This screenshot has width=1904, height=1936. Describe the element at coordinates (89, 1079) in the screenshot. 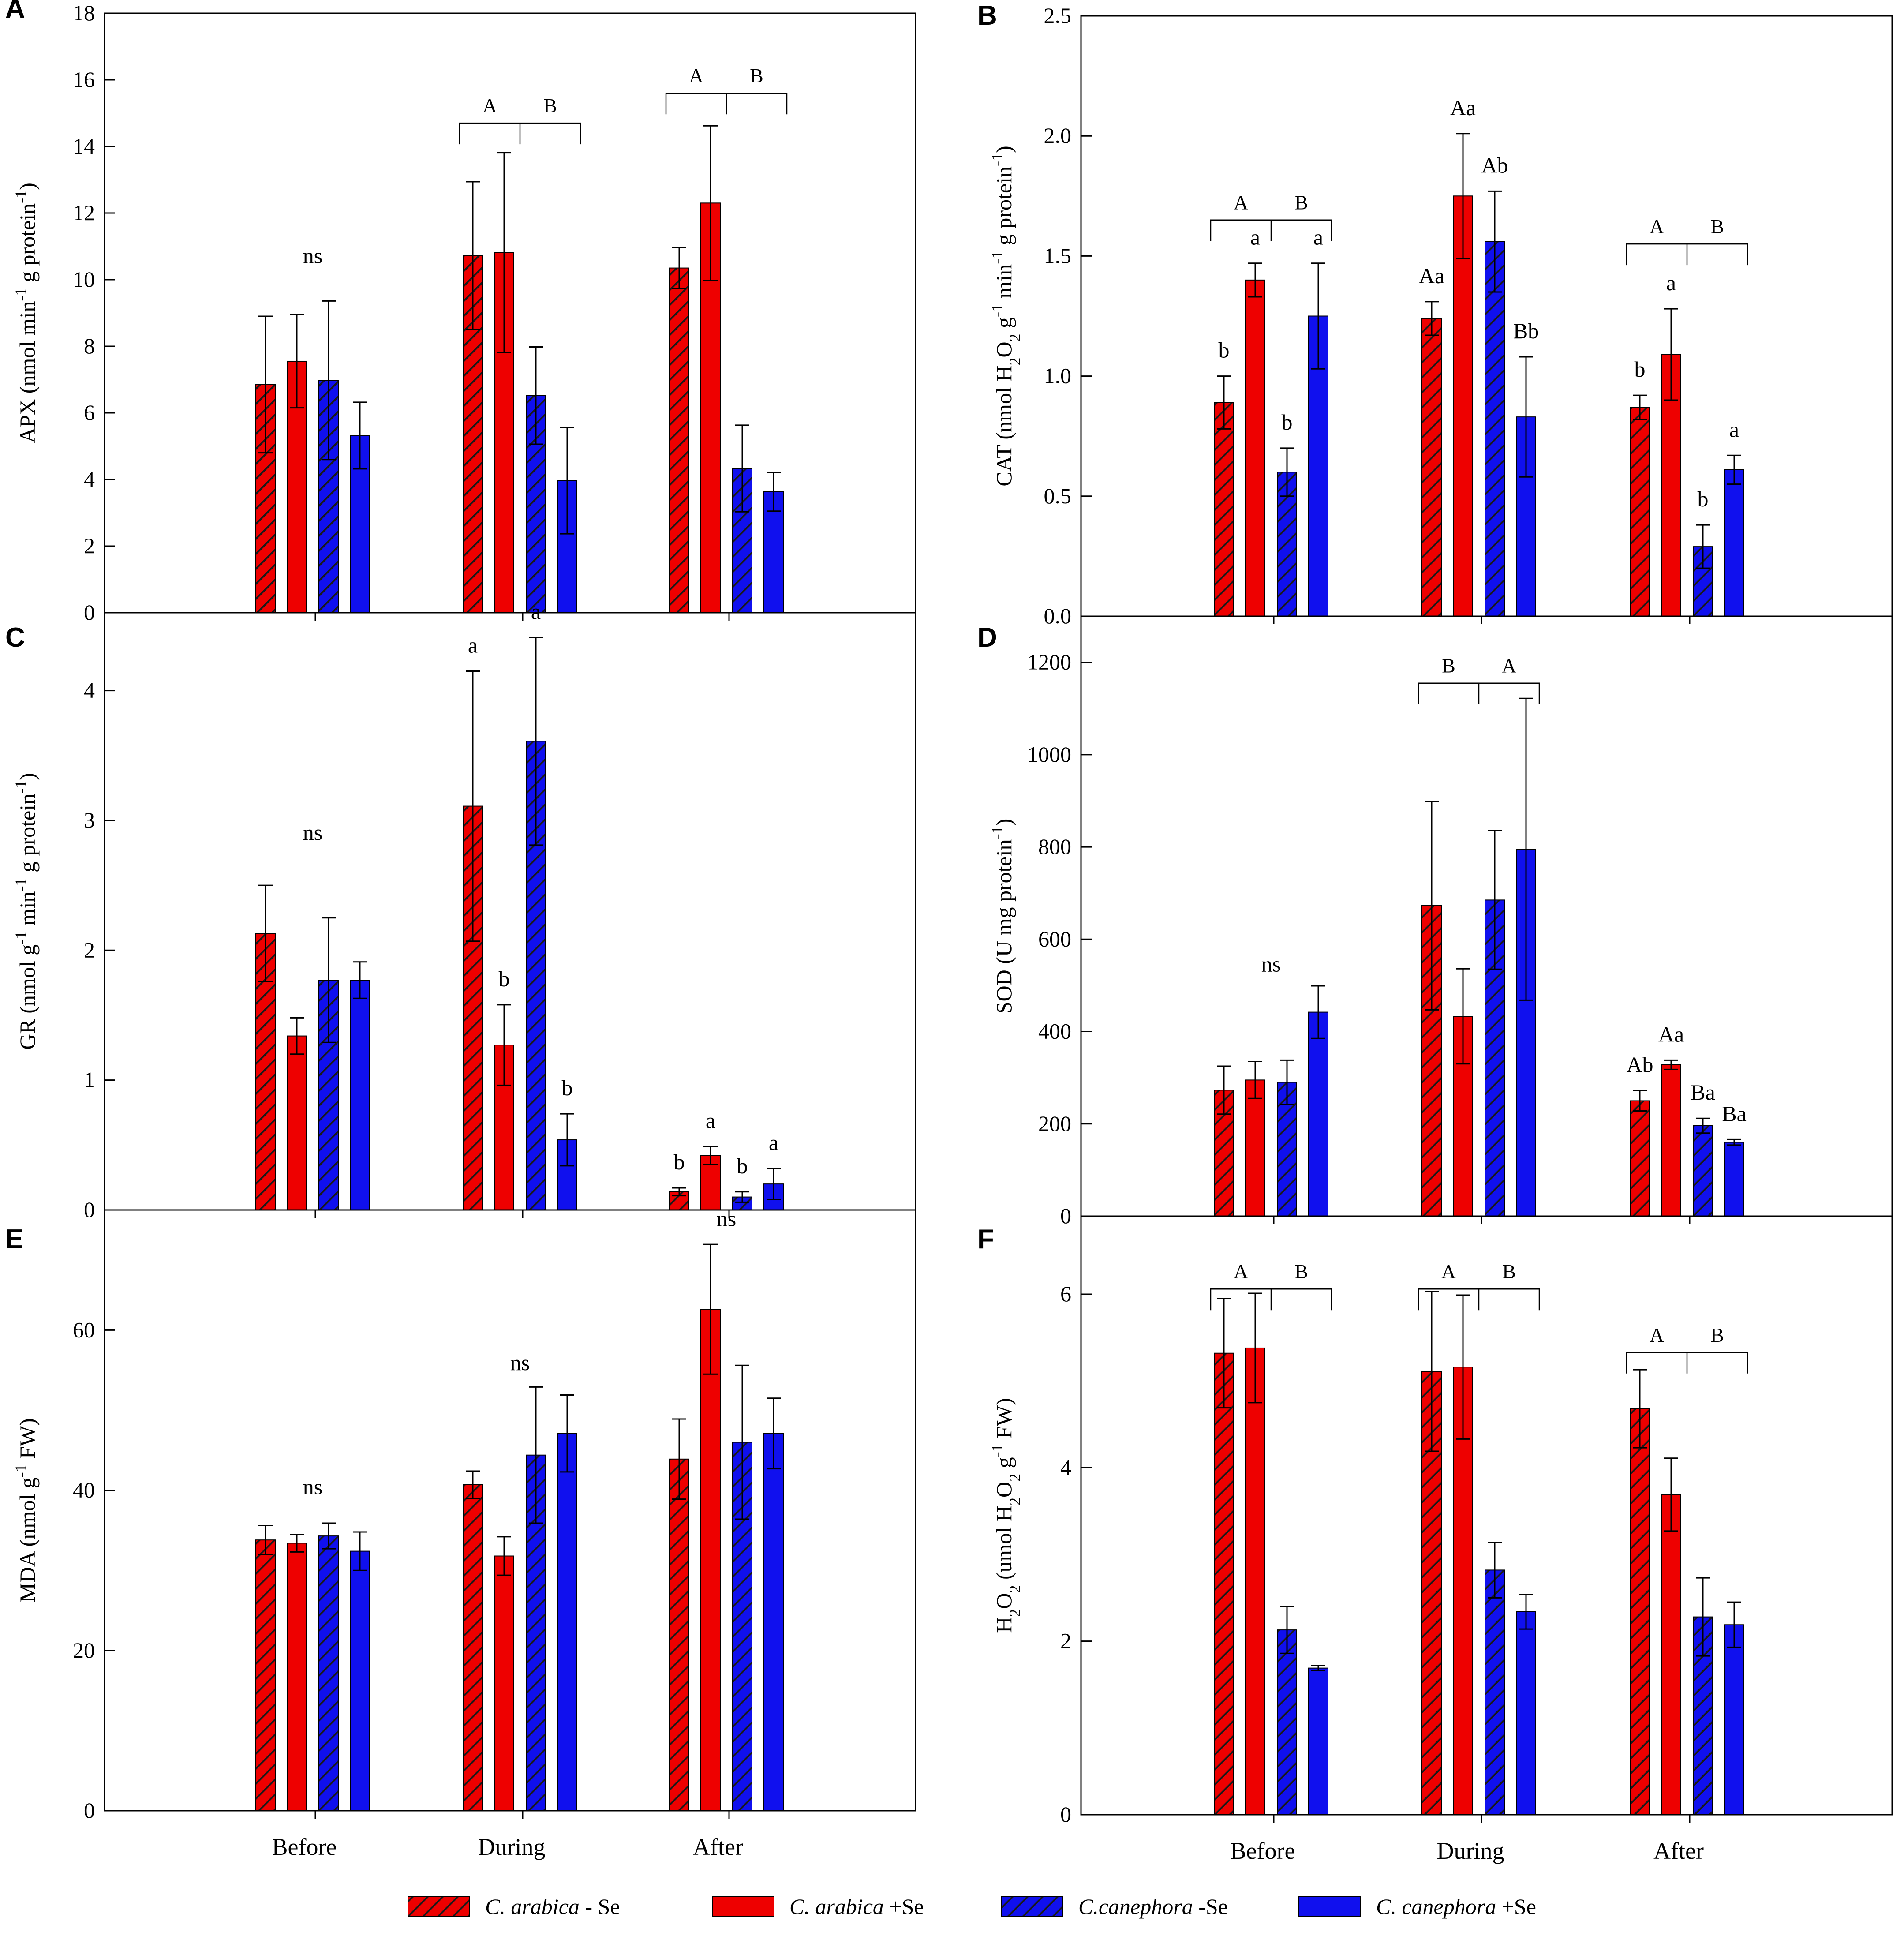

I see `y-tick-label: 1` at that location.